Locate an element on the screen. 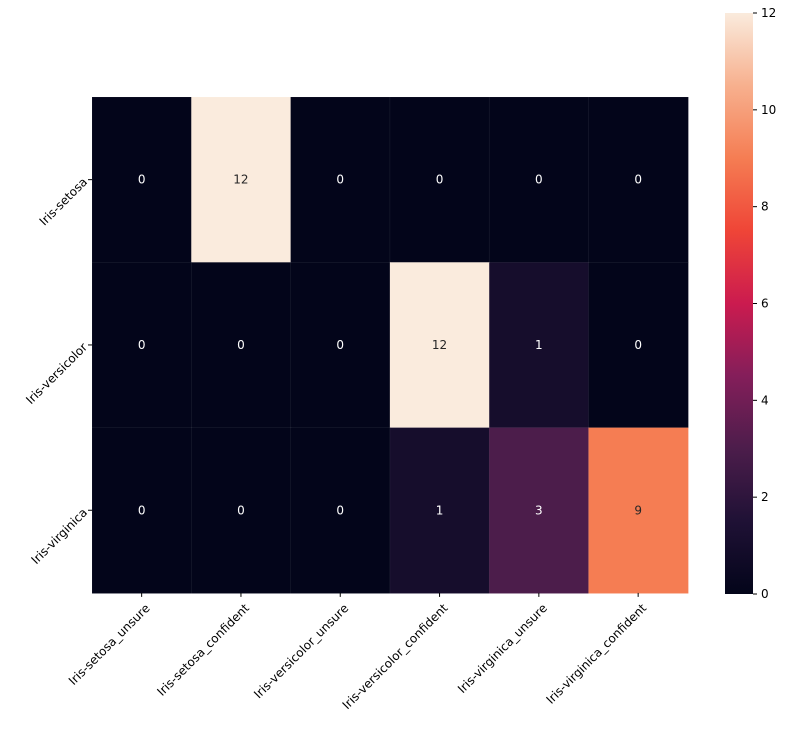 The image size is (789, 735). row-tick-label: Iris-virginica is located at coordinates (60, 536).